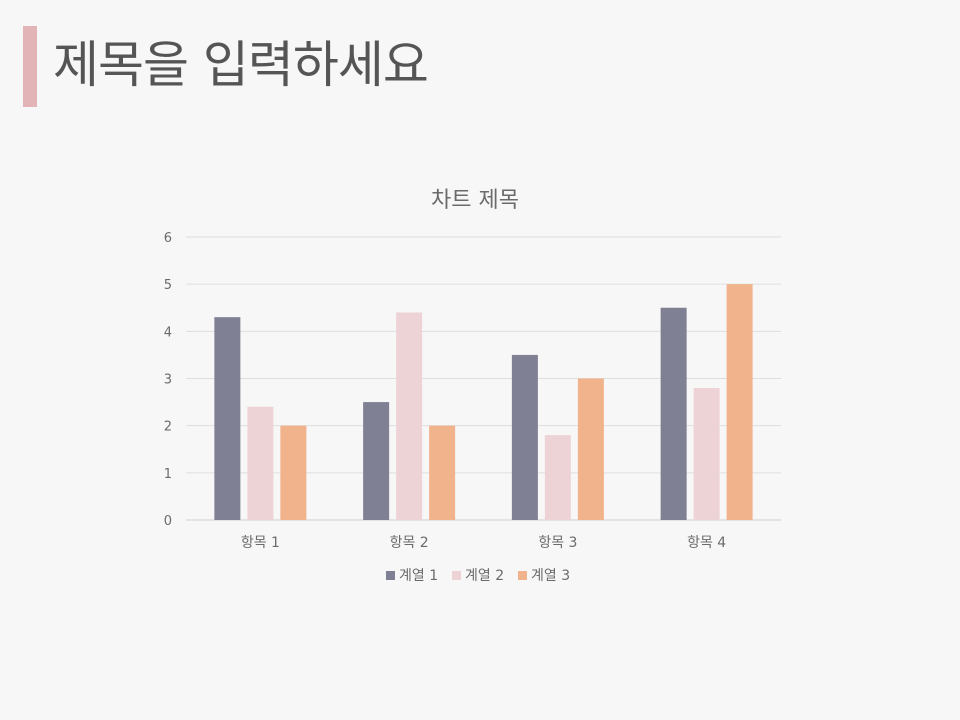  Describe the element at coordinates (550, 576) in the screenshot. I see `legend-label: 계열 3` at that location.